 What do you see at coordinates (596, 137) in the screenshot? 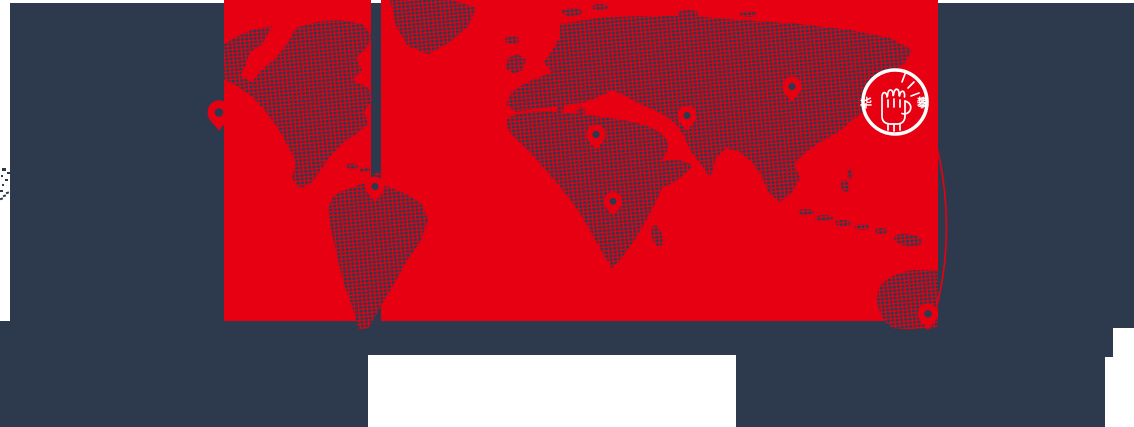
I see `pin-north-africa` at bounding box center [596, 137].